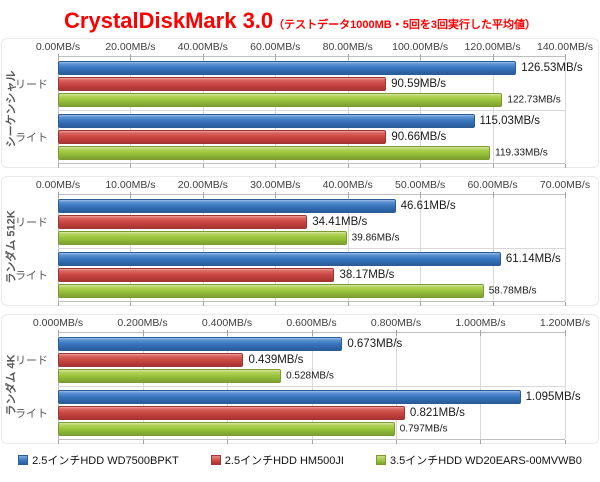  I want to click on legend-item-green: 3.5インチHDD WD20EARS-00MVWB0, so click(478, 460).